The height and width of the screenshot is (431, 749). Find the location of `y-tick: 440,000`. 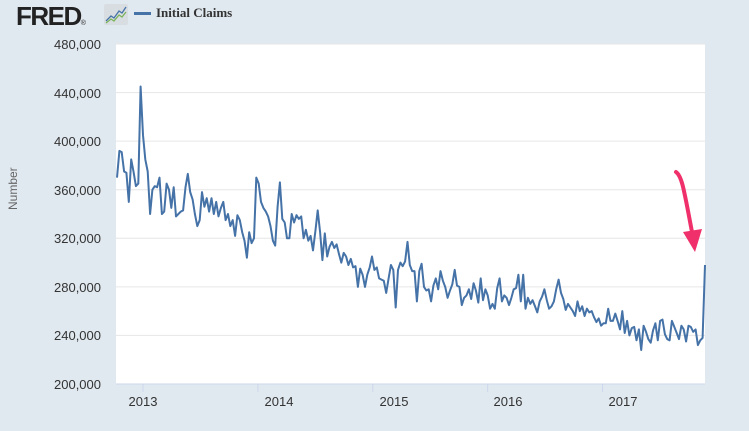

y-tick: 440,000 is located at coordinates (77, 93).